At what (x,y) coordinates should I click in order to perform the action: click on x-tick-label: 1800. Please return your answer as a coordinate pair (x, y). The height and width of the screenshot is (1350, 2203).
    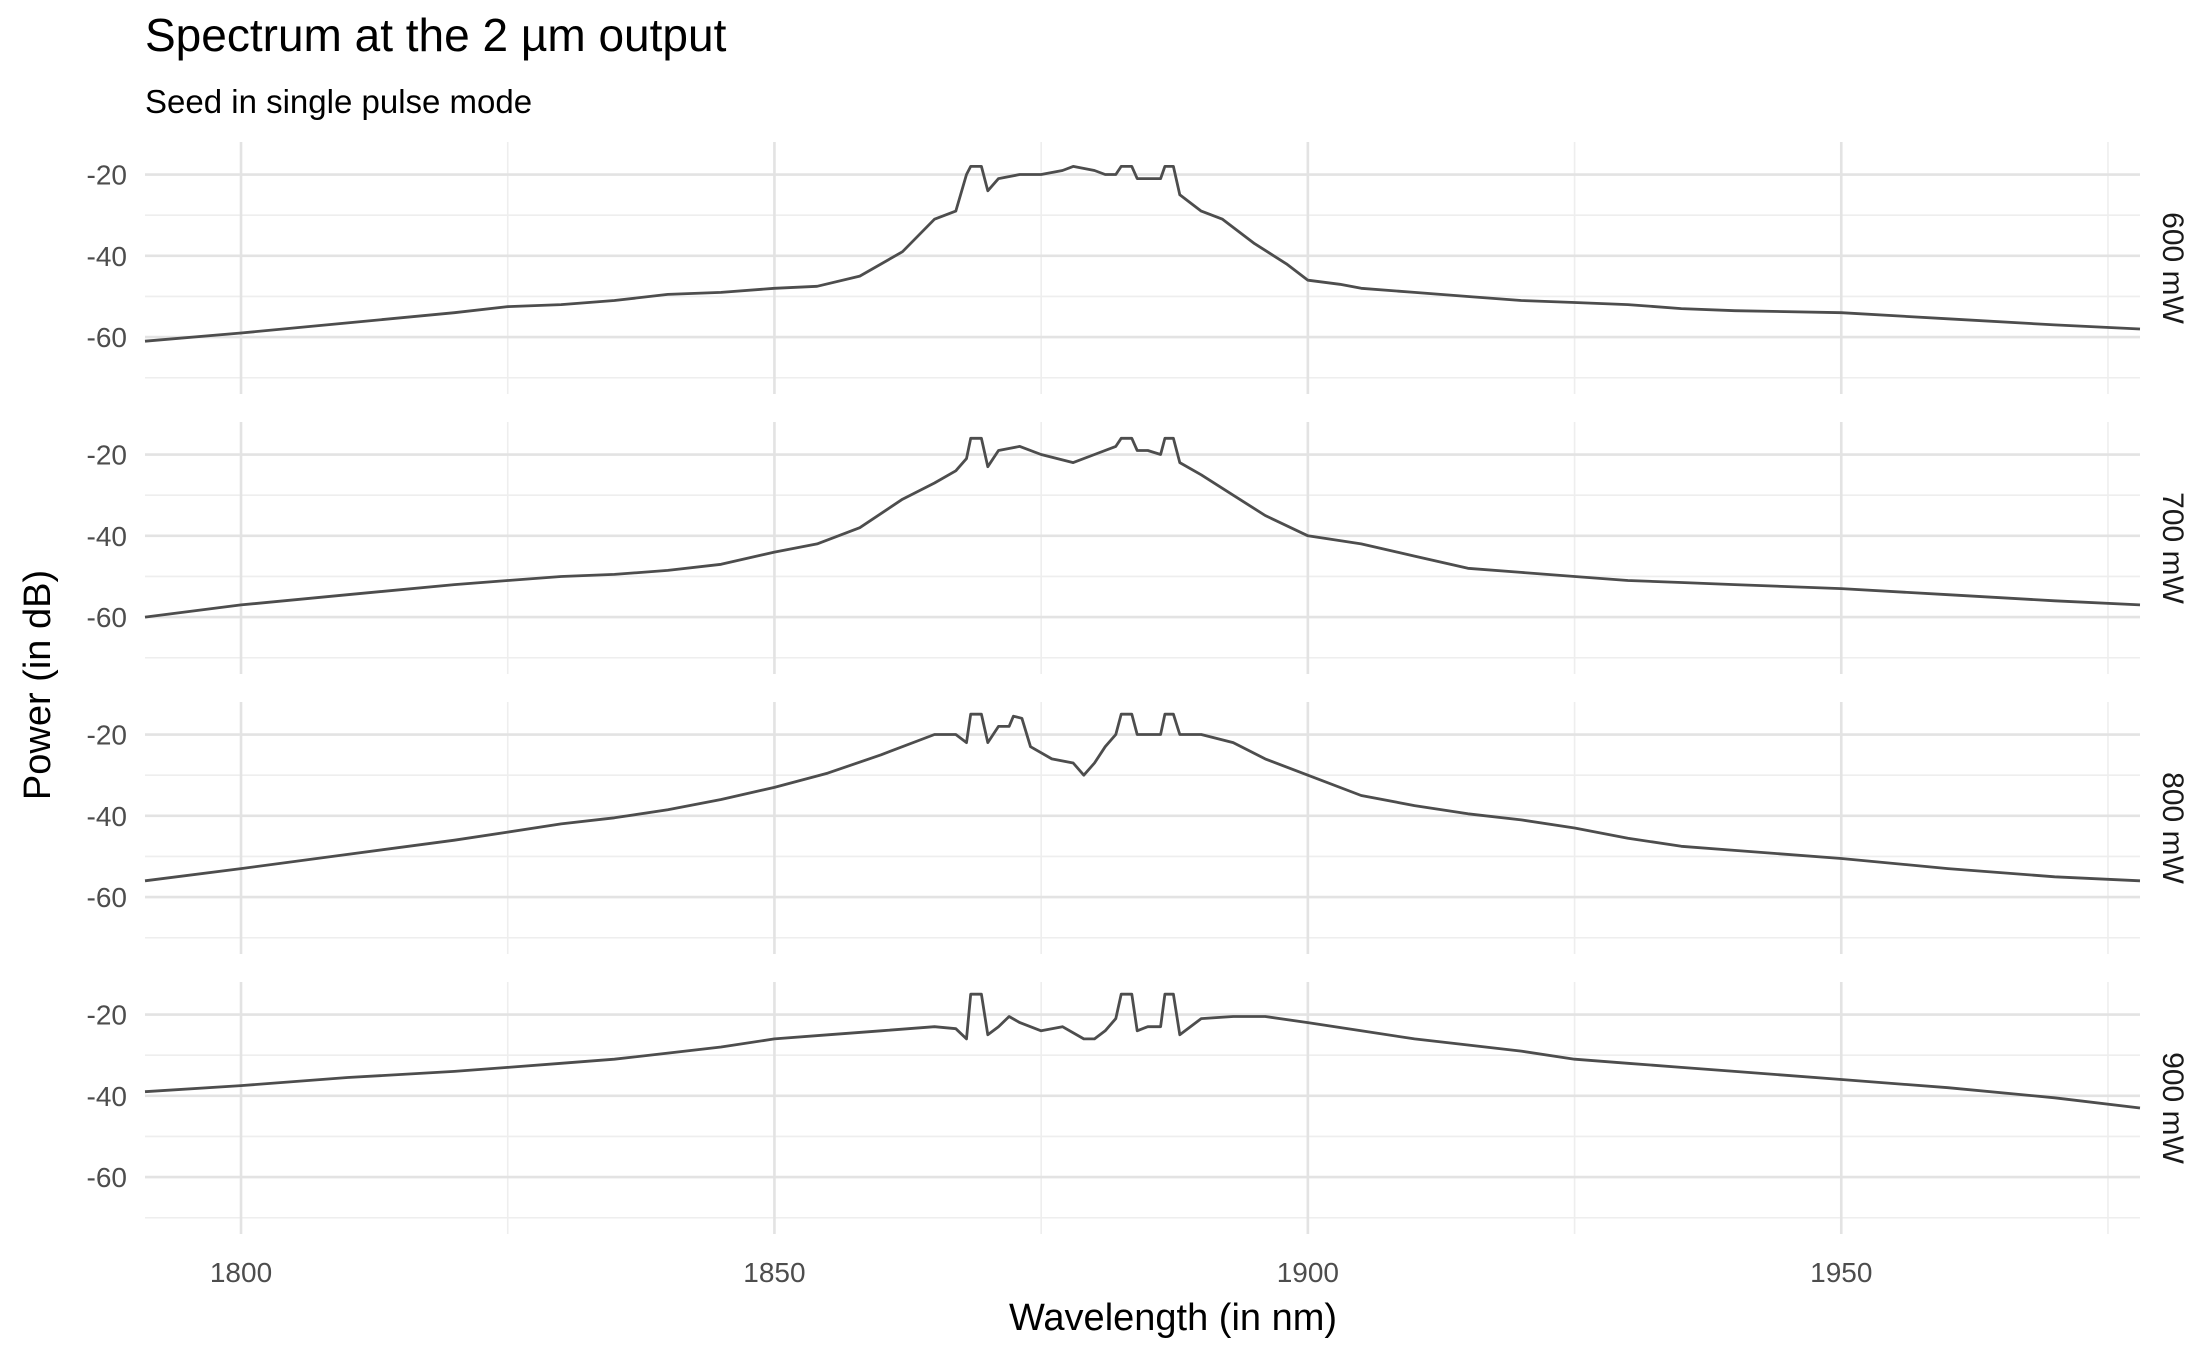
    Looking at the image, I should click on (241, 1272).